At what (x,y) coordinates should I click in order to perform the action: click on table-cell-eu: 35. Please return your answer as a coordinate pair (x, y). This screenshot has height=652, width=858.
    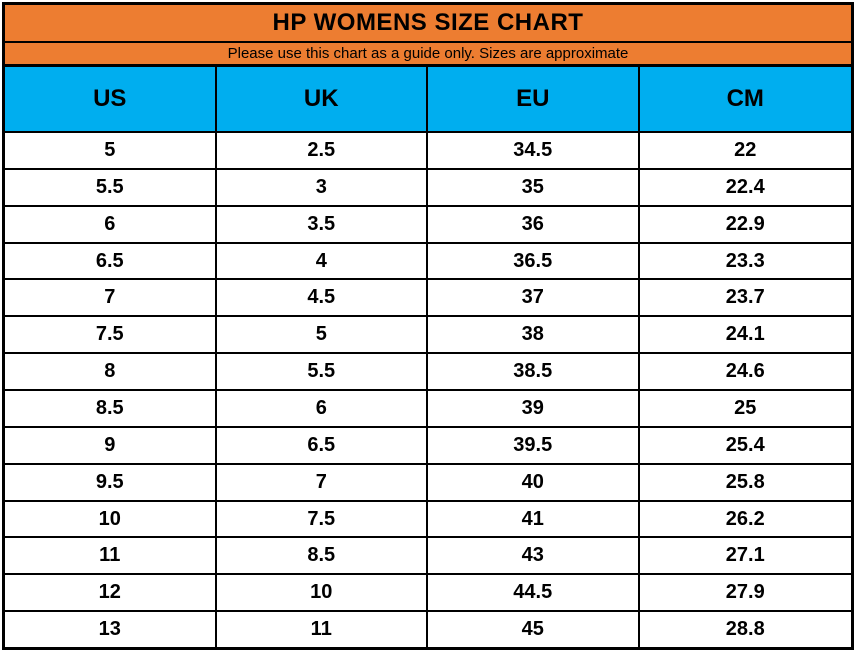
    Looking at the image, I should click on (534, 187).